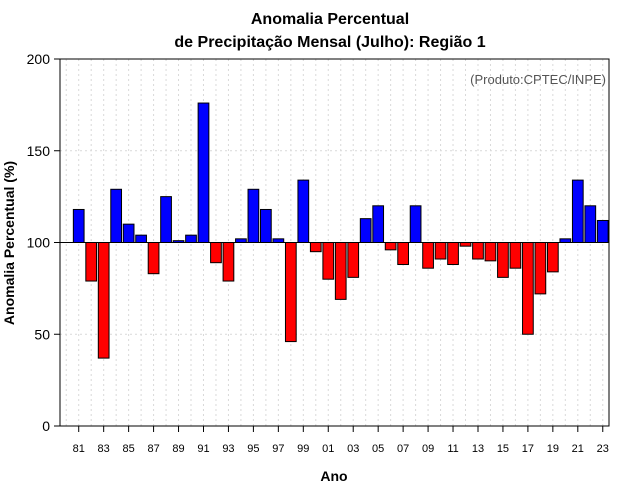 The width and height of the screenshot is (640, 500). Describe the element at coordinates (42, 334) in the screenshot. I see `y-tick-label: 50` at that location.